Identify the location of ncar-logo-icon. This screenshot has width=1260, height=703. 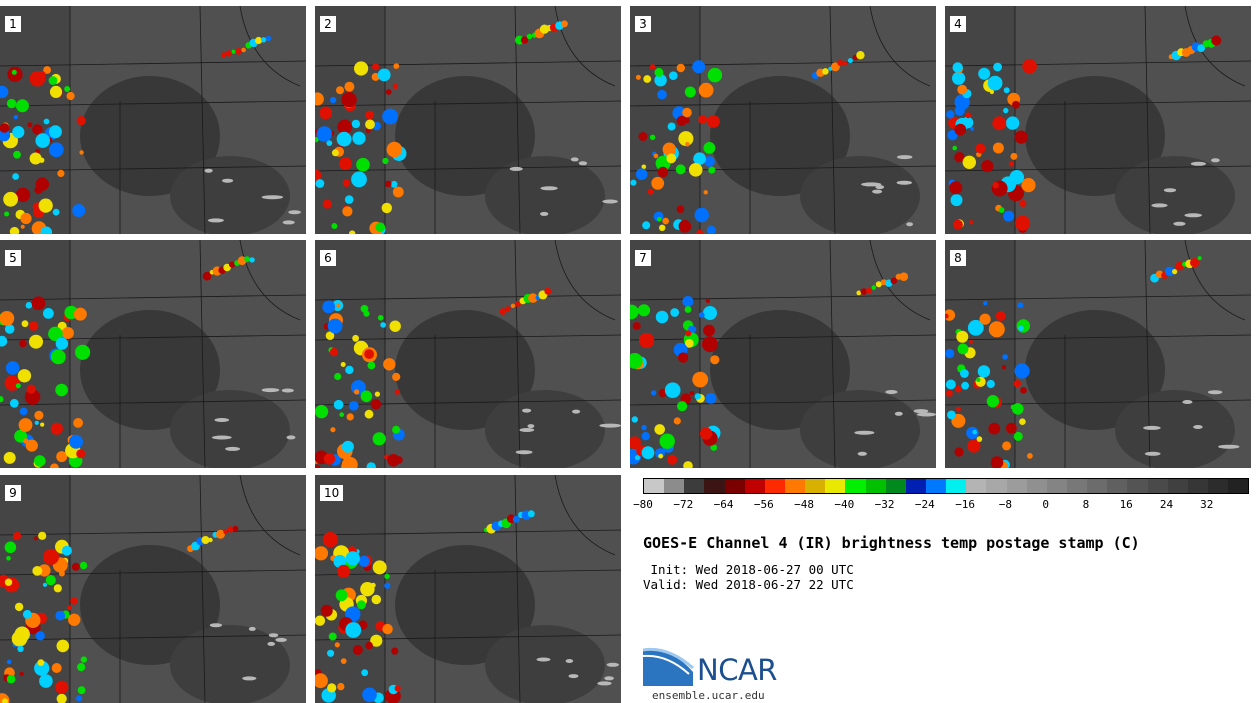
(668, 666).